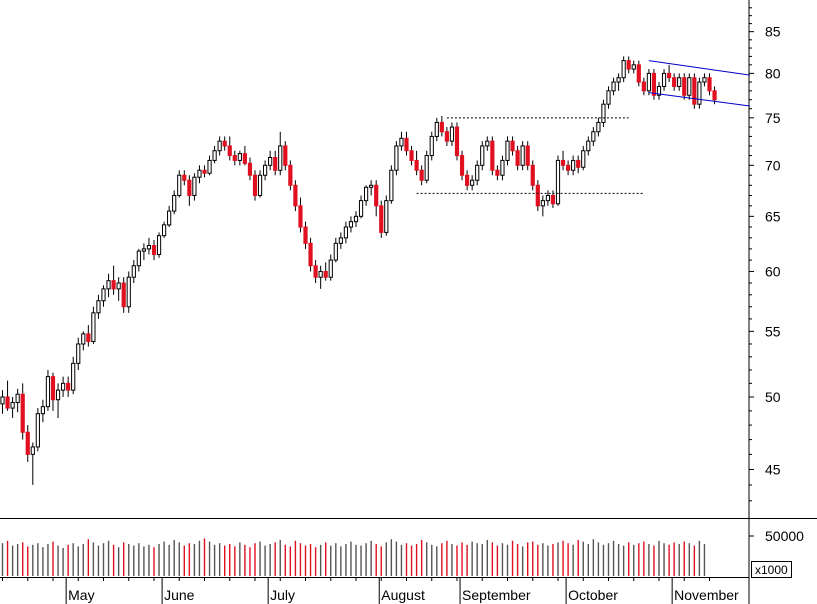 This screenshot has height=604, width=817. What do you see at coordinates (403, 595) in the screenshot?
I see `month-label: August` at bounding box center [403, 595].